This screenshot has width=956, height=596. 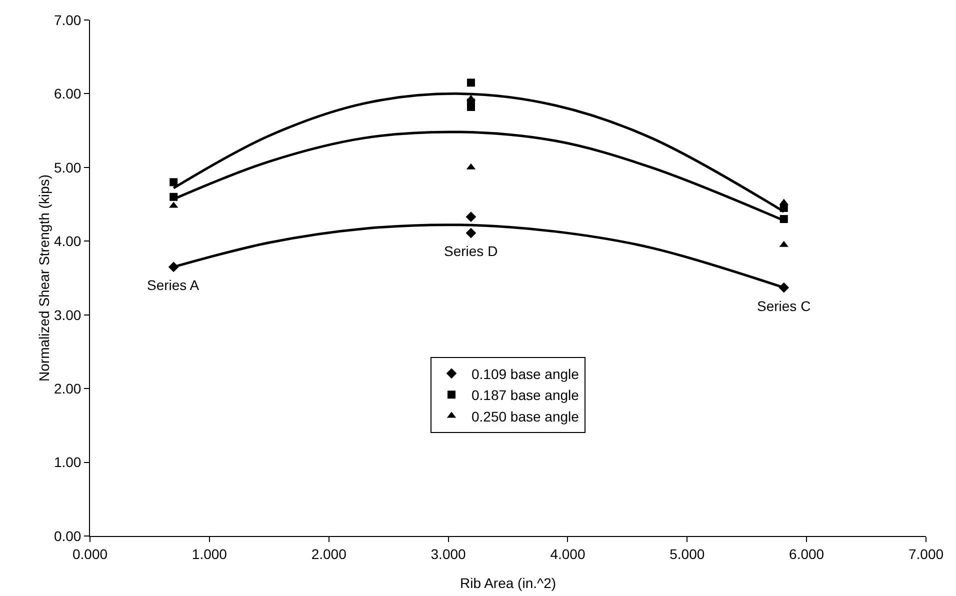 What do you see at coordinates (526, 416) in the screenshot?
I see `legend-label: 0.250 base angle` at bounding box center [526, 416].